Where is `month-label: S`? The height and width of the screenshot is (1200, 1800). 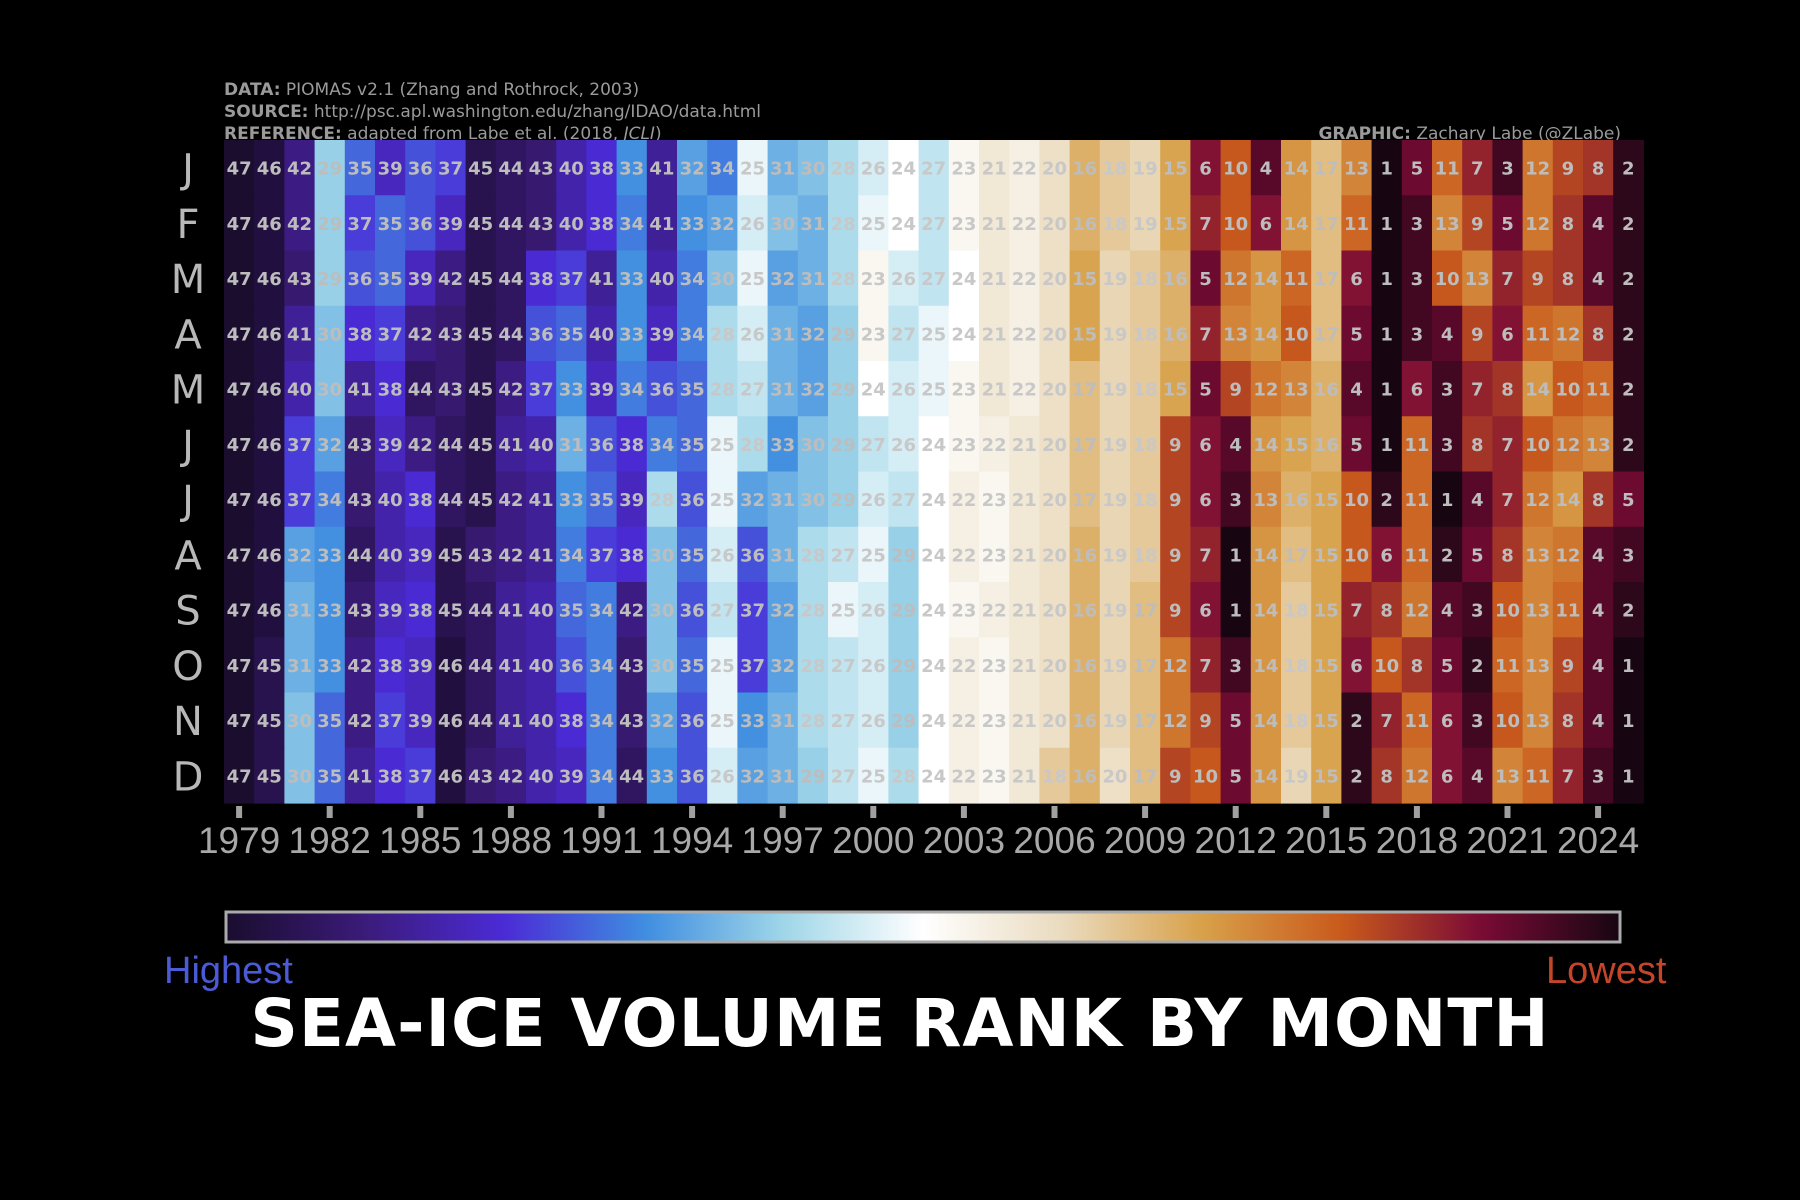 month-label: S is located at coordinates (187, 612).